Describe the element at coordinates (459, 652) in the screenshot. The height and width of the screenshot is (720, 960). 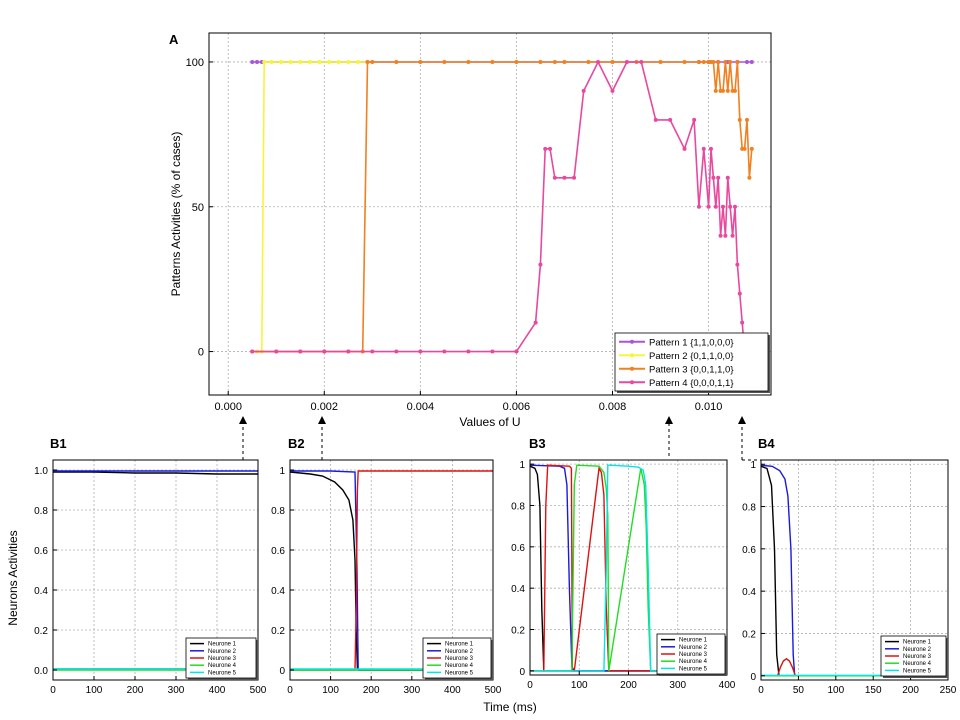
I see `legend-entry: Neurone 2` at that location.